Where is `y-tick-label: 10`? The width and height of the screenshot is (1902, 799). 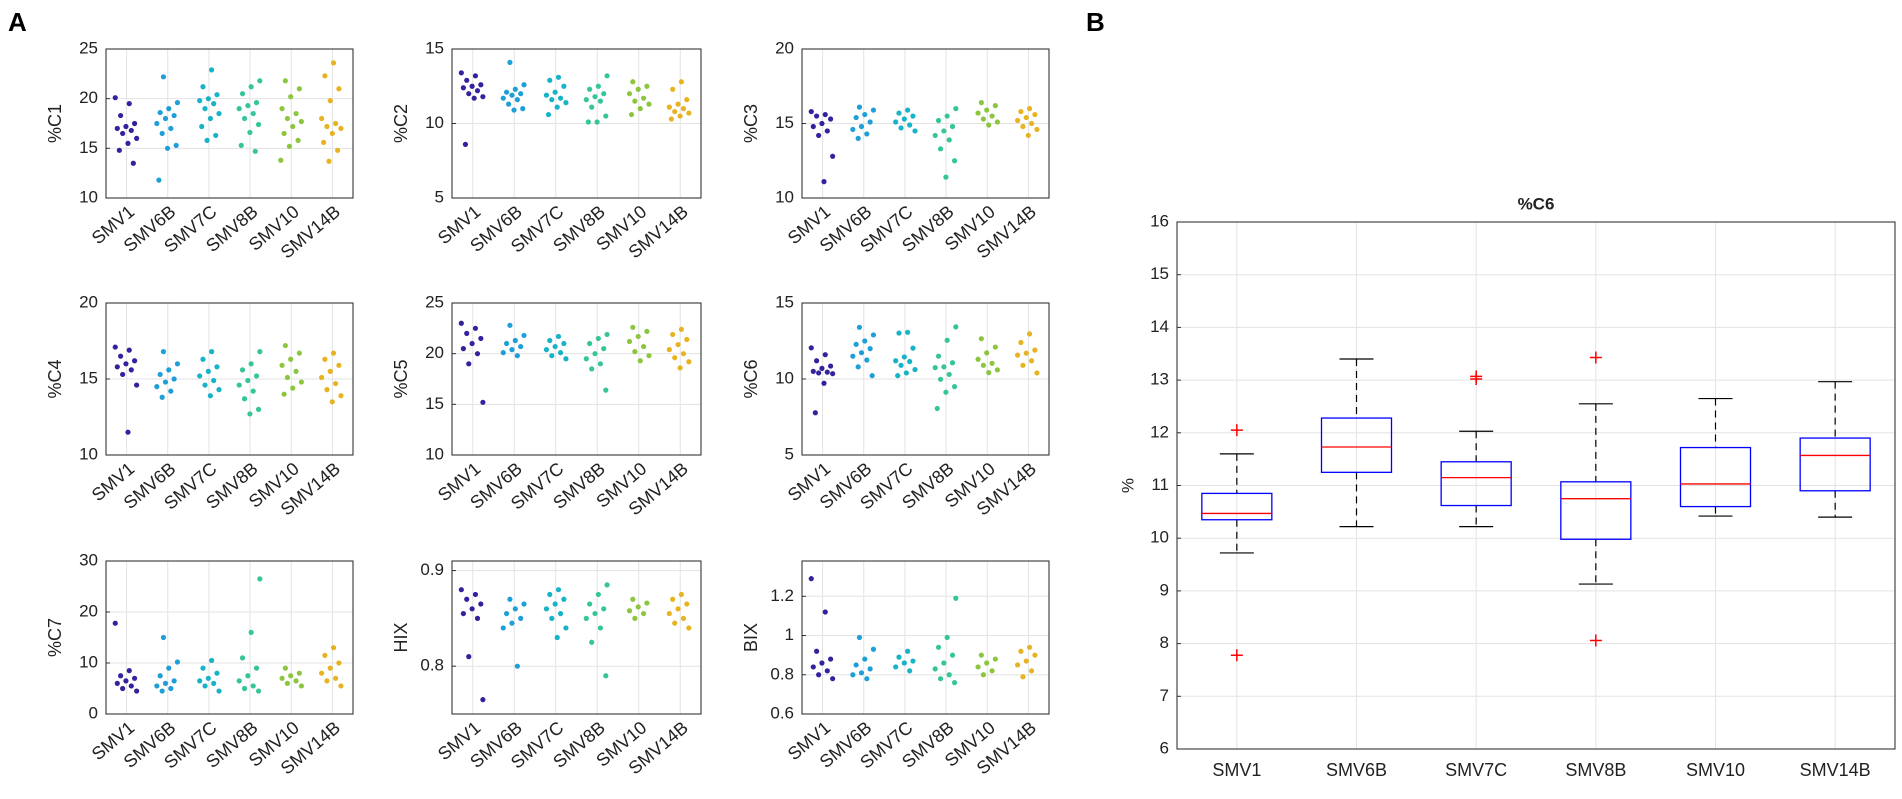
y-tick-label: 10 is located at coordinates (784, 377).